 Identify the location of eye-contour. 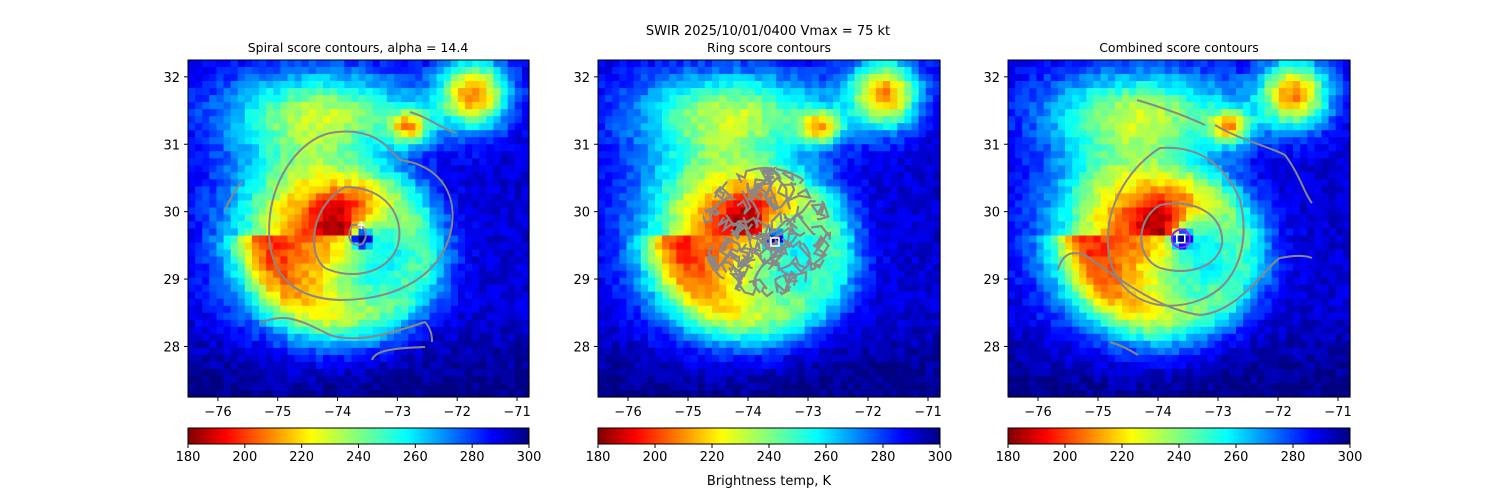
(1180, 238).